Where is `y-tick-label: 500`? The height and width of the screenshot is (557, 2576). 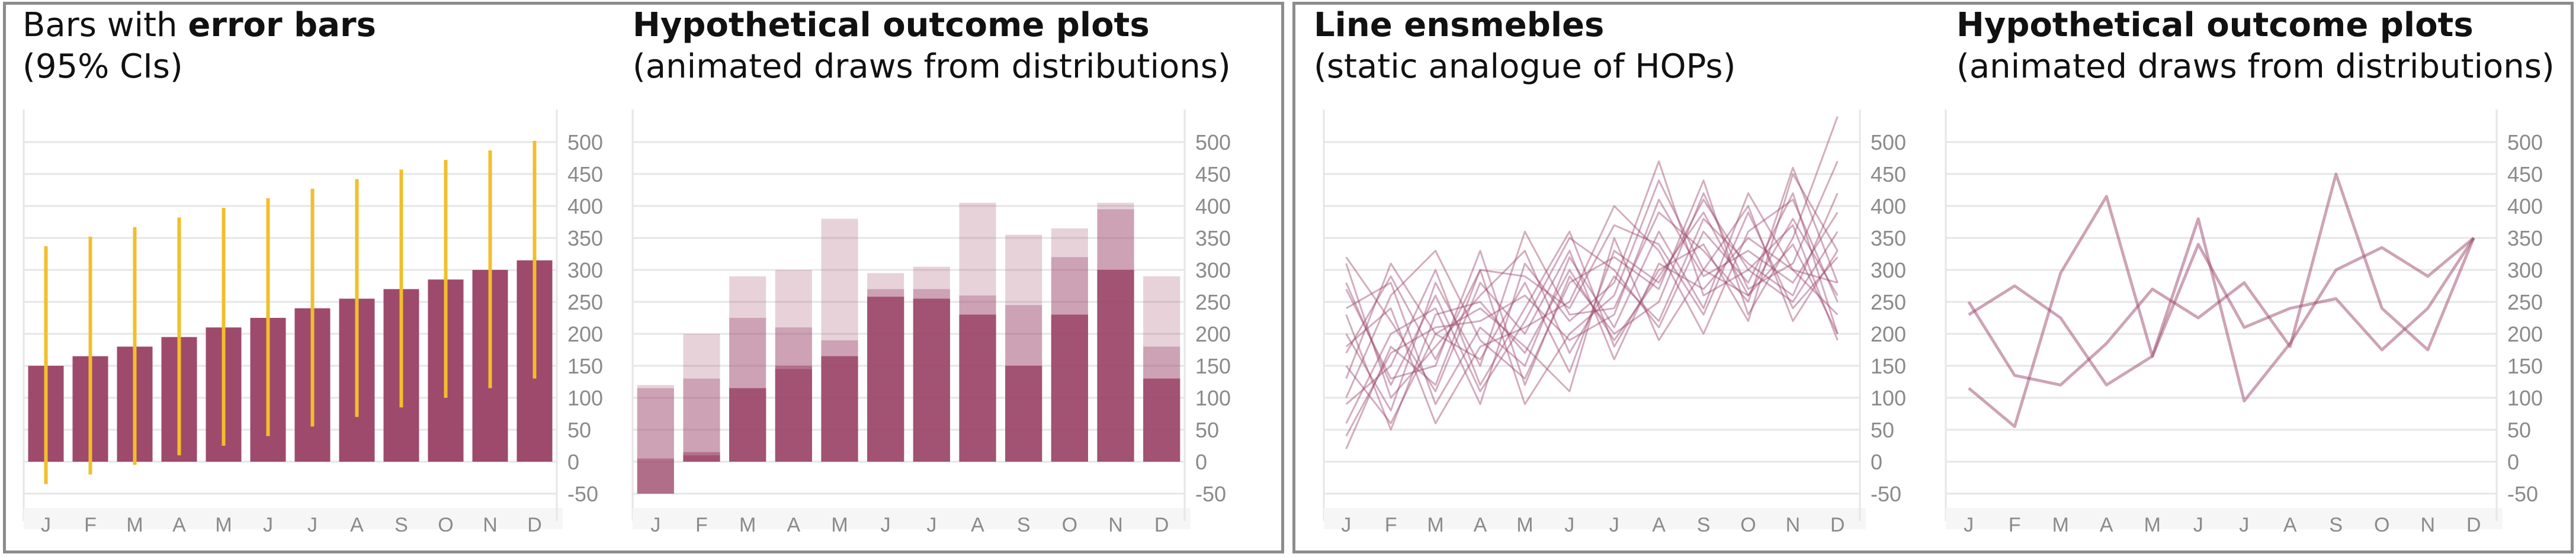
y-tick-label: 500 is located at coordinates (585, 142).